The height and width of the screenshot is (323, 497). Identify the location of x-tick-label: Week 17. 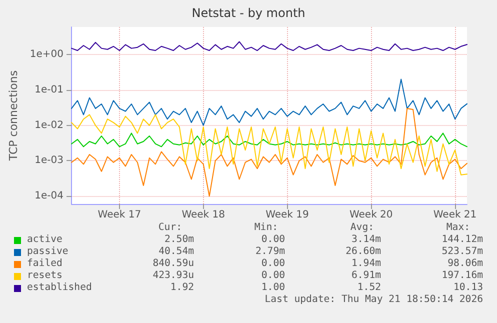
(120, 215).